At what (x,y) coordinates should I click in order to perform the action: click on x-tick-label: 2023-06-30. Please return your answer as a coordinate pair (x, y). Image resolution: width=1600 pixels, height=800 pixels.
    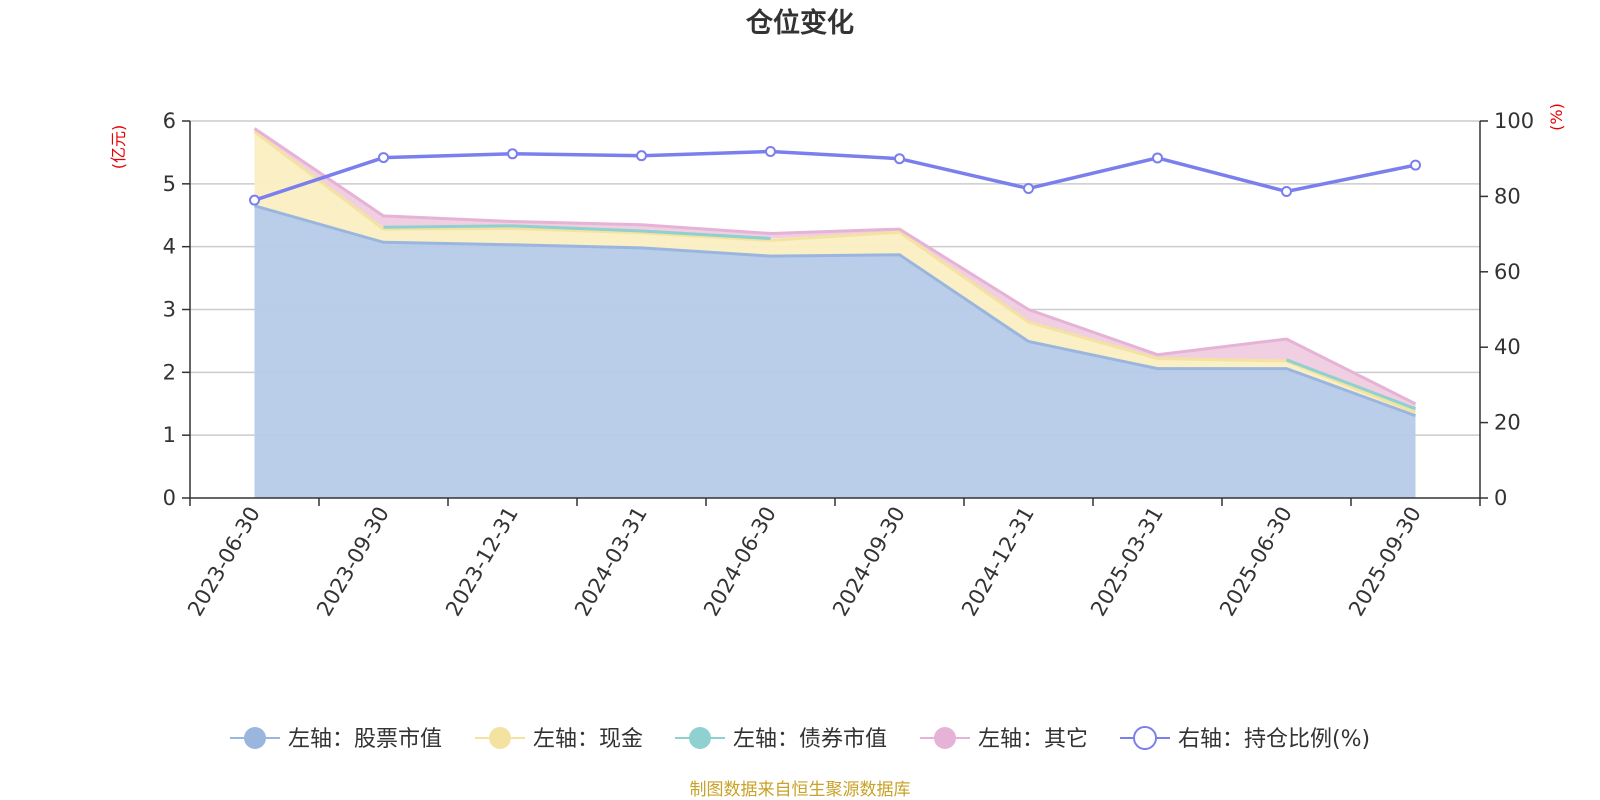
    Looking at the image, I should click on (224, 562).